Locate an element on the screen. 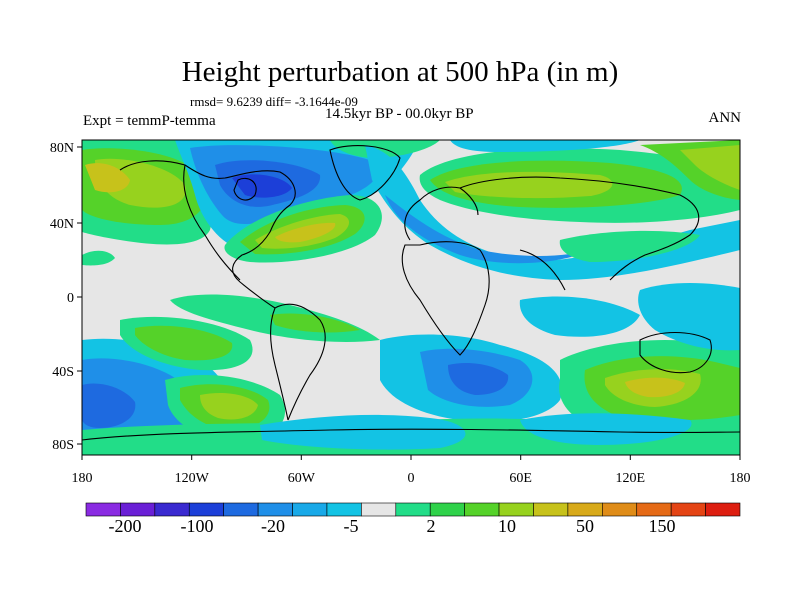 This screenshot has height=600, width=800. y-tick-label: 40N is located at coordinates (62, 224).